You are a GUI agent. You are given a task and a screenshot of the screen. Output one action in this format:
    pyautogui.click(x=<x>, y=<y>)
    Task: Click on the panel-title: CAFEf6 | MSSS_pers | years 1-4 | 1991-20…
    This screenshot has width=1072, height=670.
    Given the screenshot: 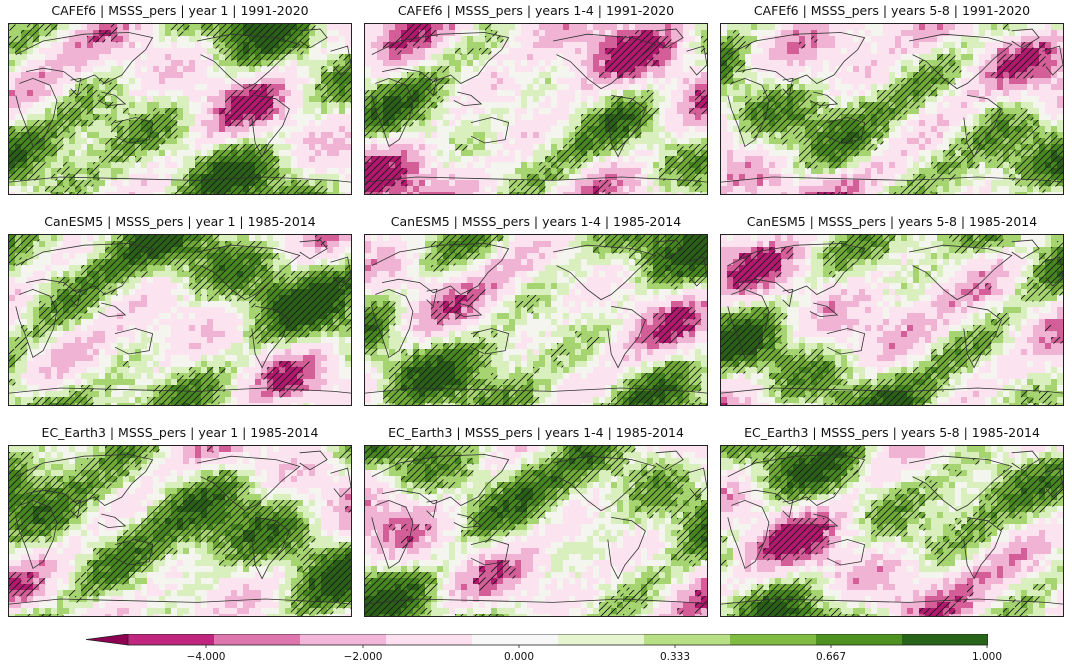 What is the action you would take?
    pyautogui.click(x=536, y=10)
    